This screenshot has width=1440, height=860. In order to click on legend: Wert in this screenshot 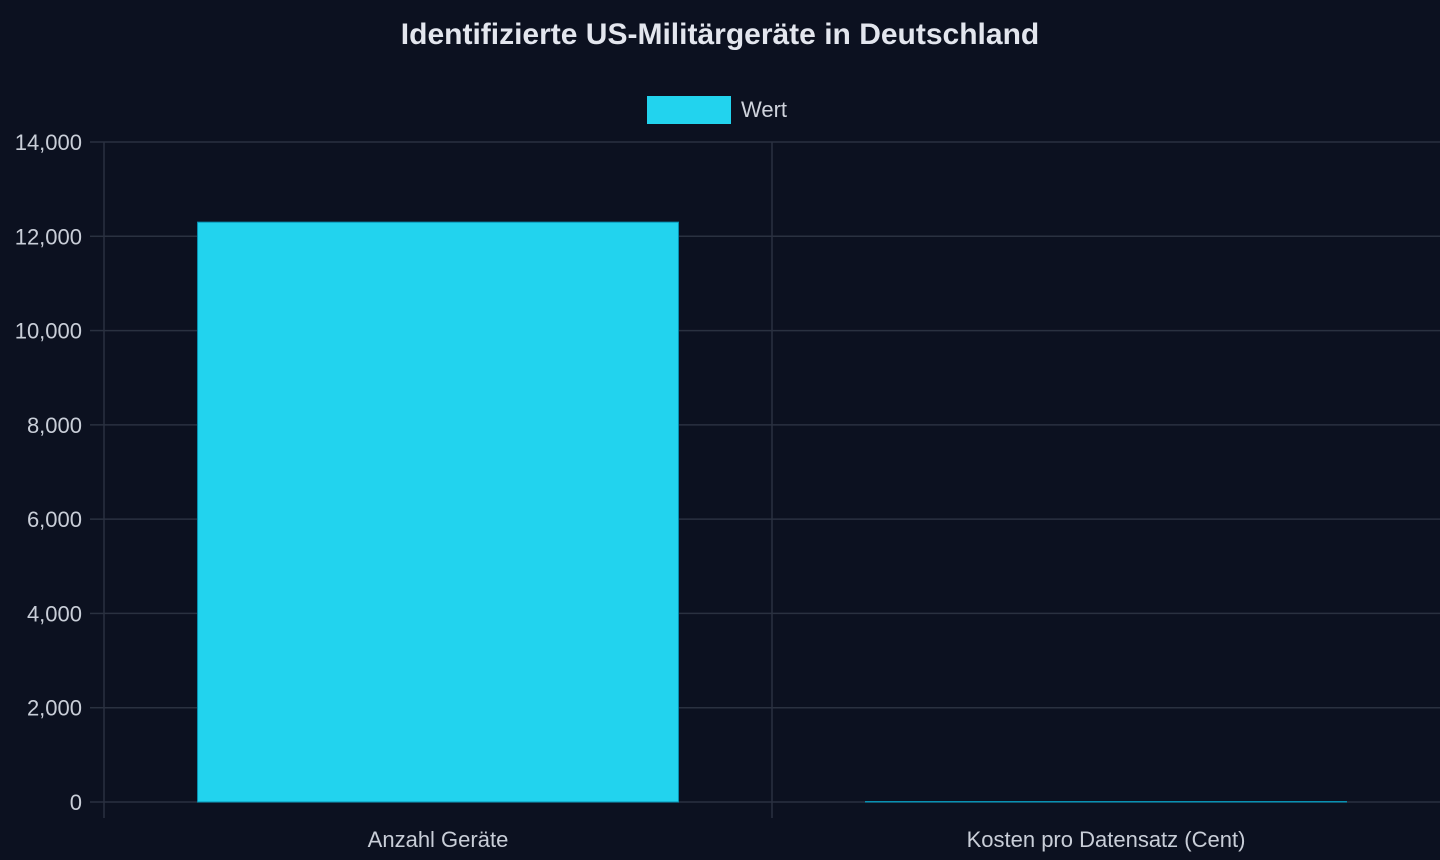, I will do `click(717, 110)`.